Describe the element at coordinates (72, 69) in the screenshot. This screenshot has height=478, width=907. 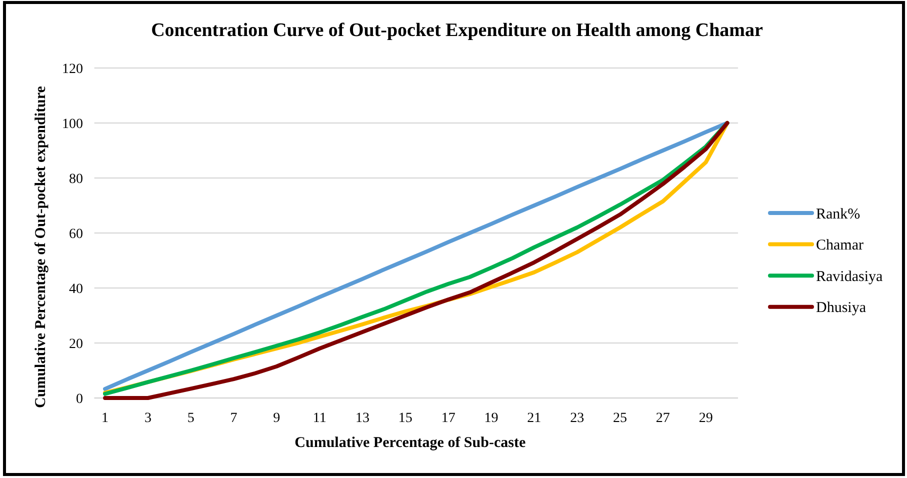
I see `y-tick-label: 120` at that location.